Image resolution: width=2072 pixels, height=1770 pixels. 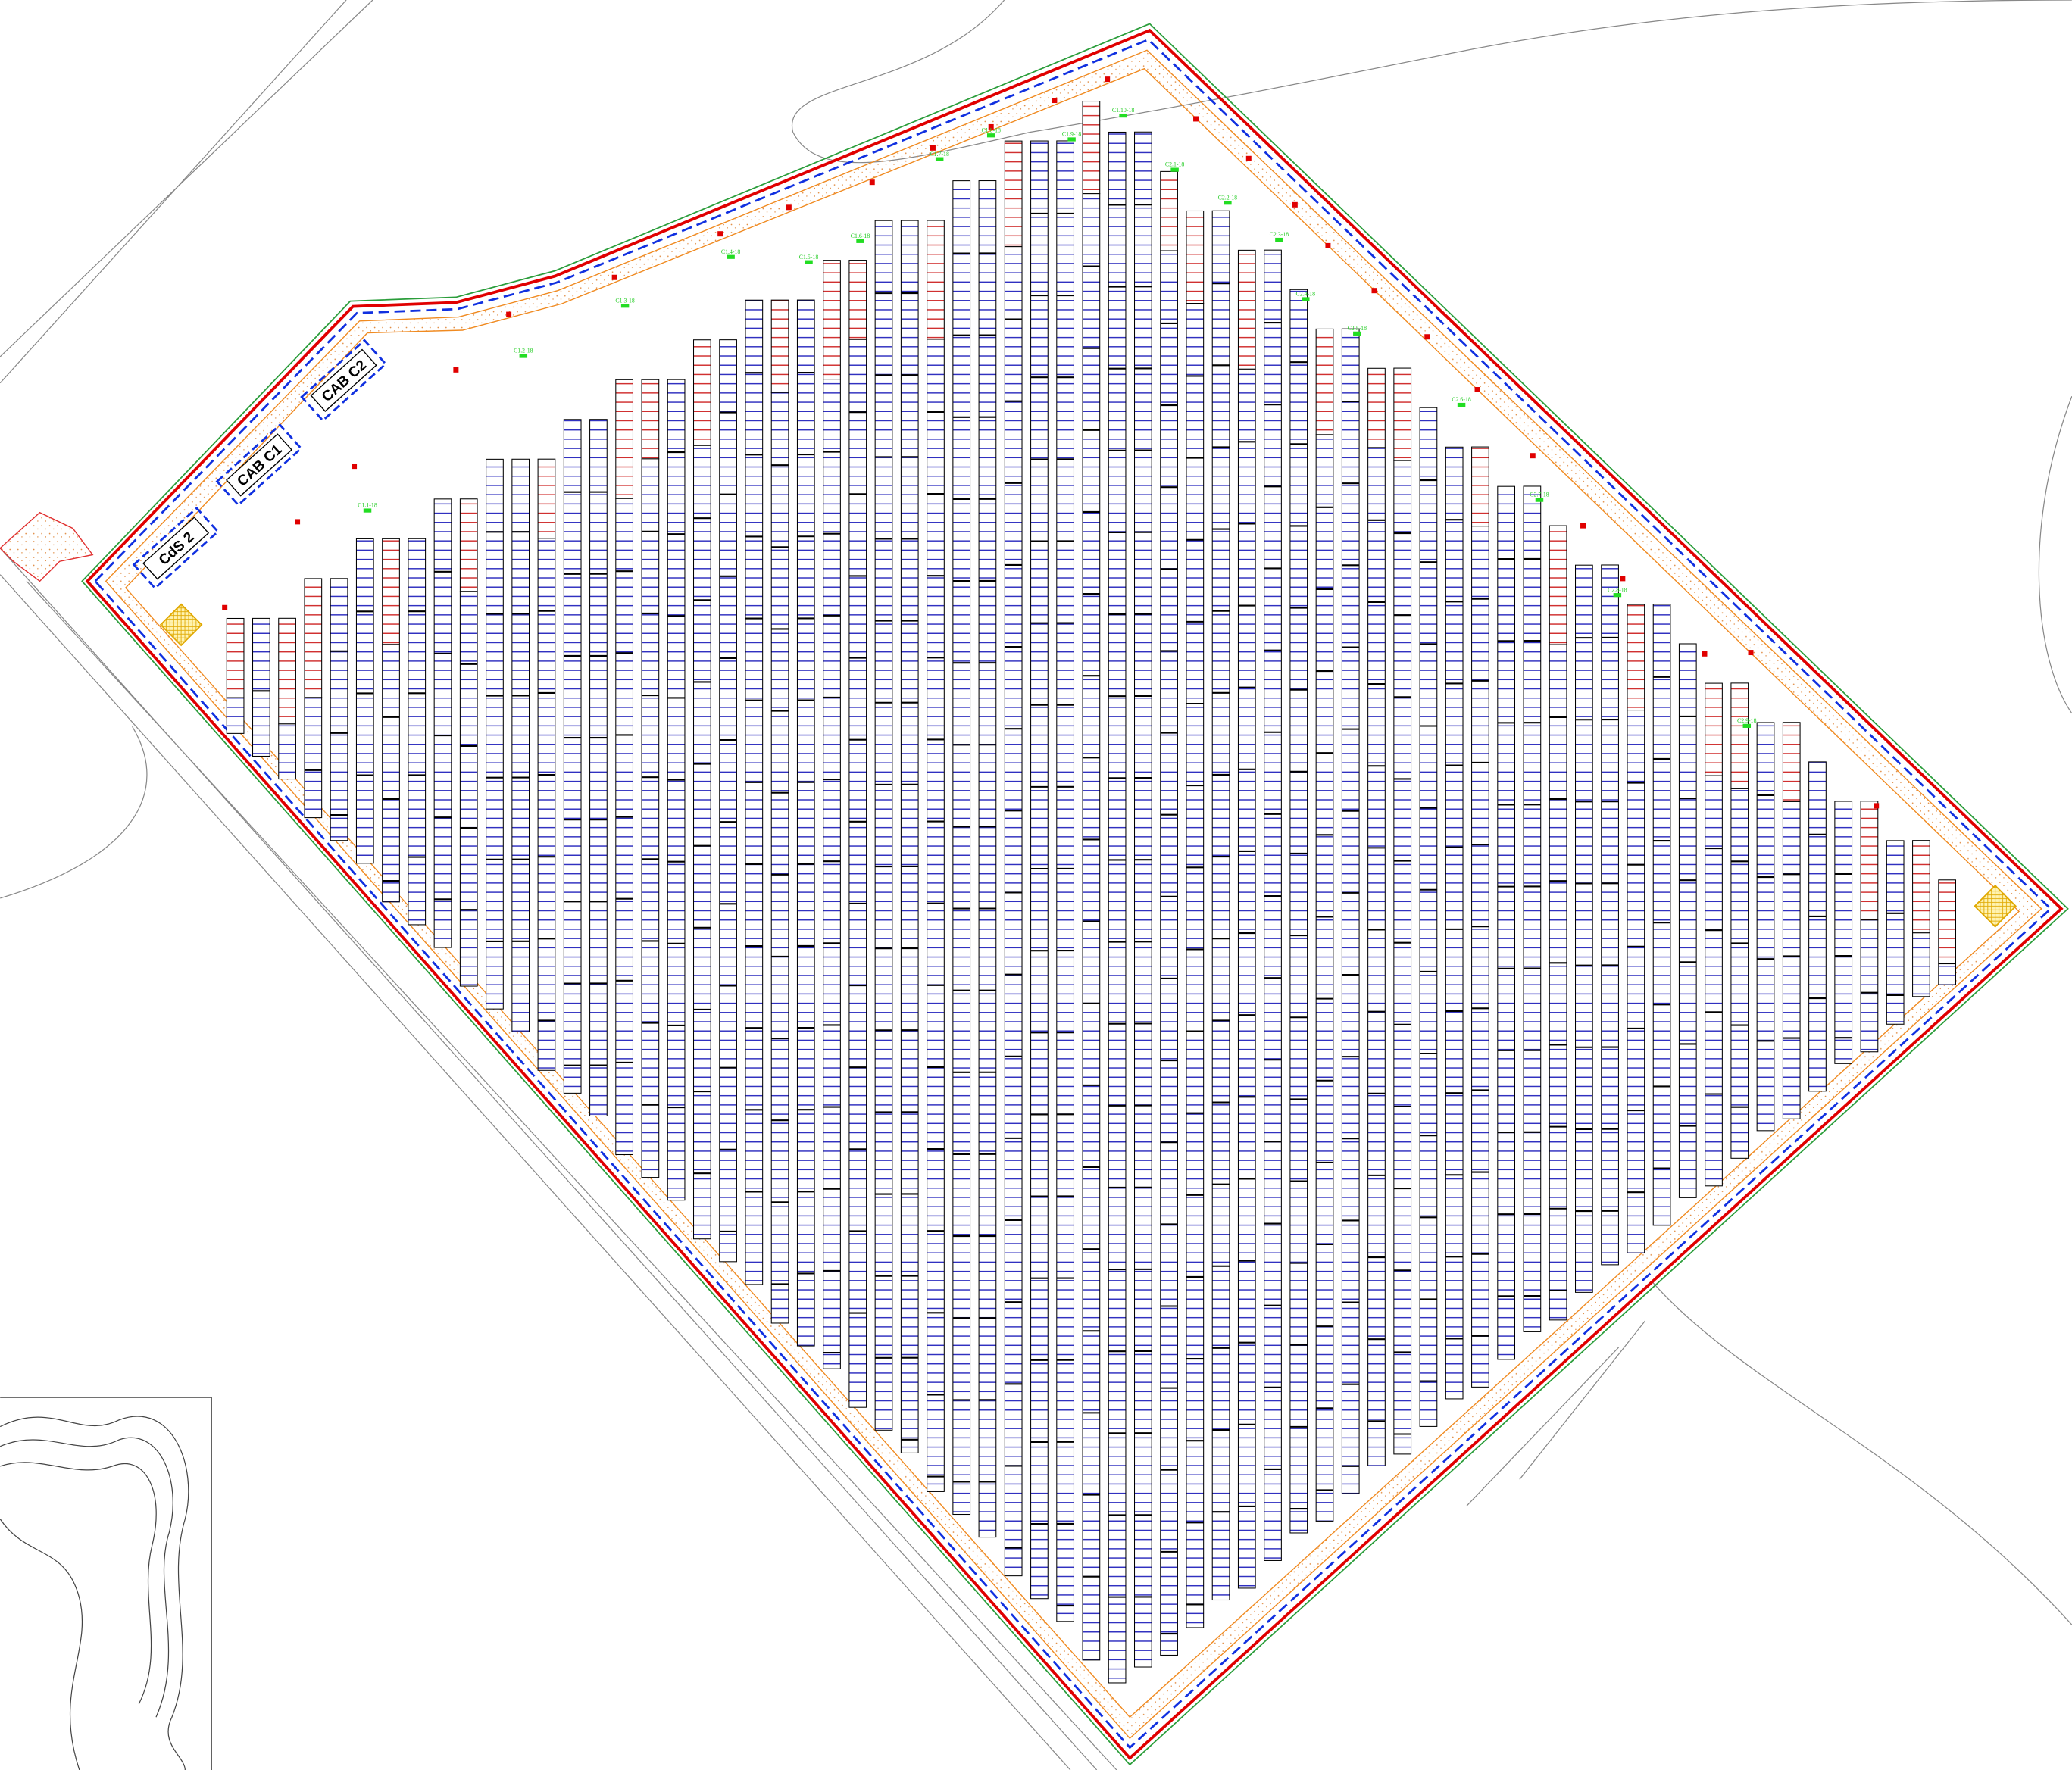 I want to click on string-label: C1.1-18, so click(x=367, y=505).